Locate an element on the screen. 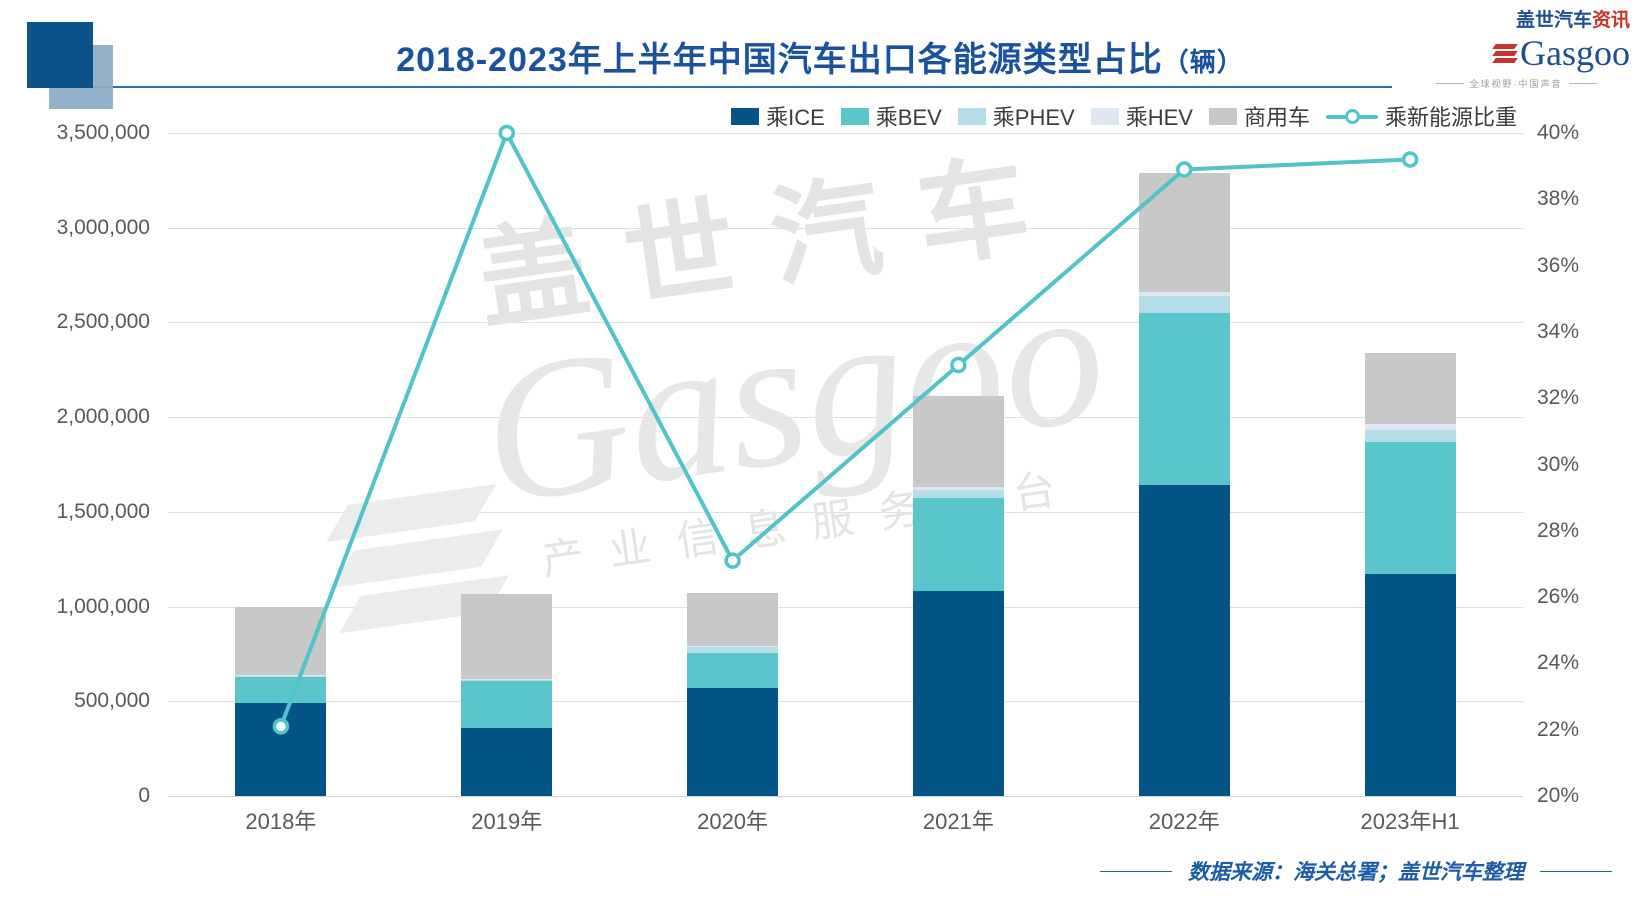 The height and width of the screenshot is (922, 1640). x-axis-label-2020年: 2020年 is located at coordinates (733, 821).